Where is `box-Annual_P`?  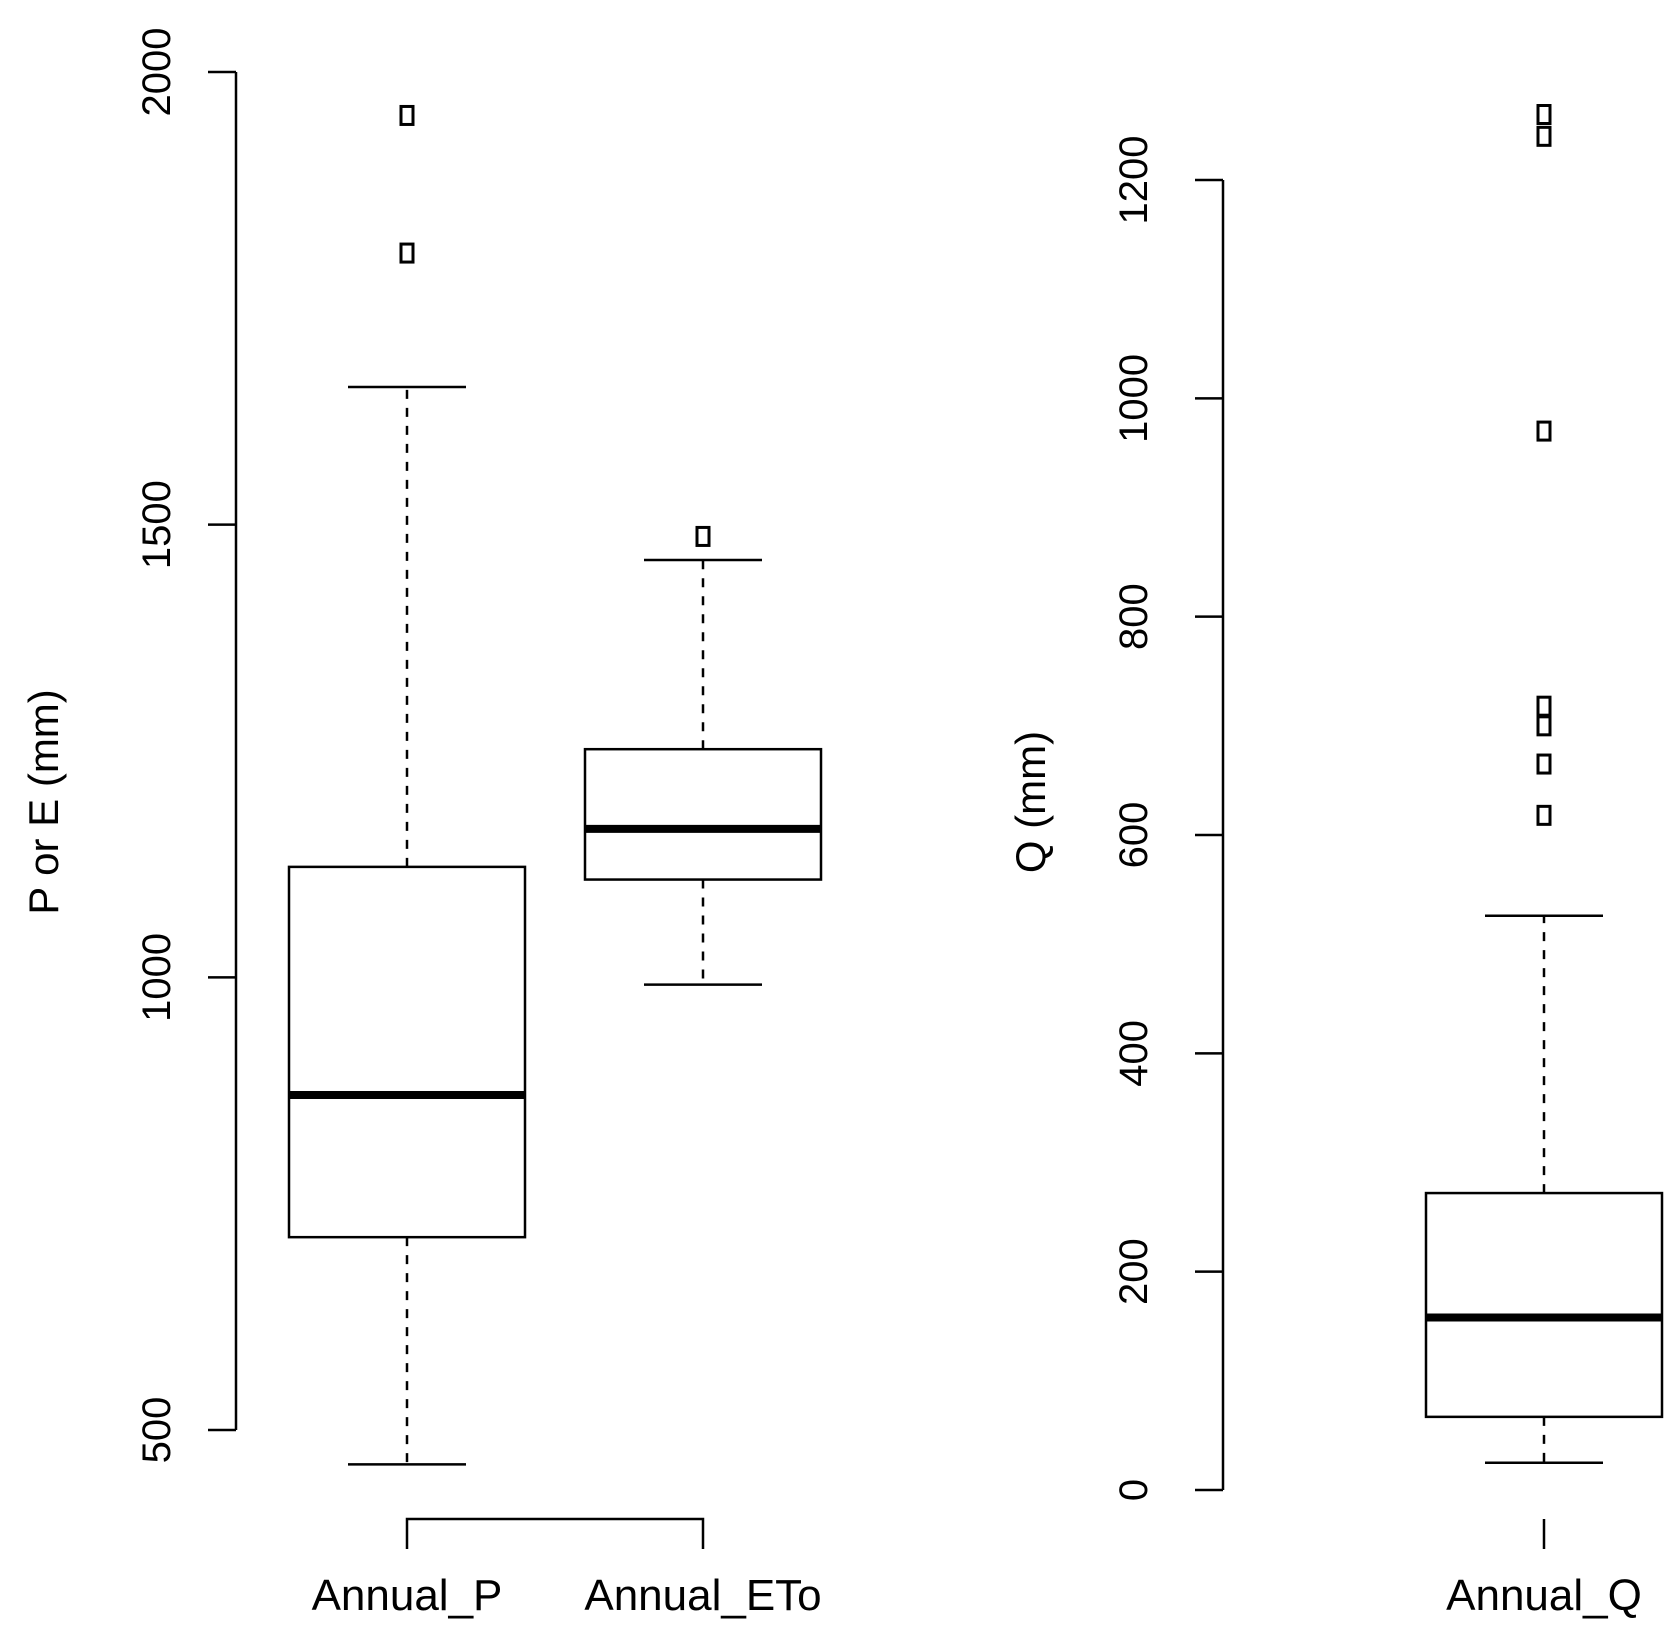
box-Annual_P is located at coordinates (407, 785).